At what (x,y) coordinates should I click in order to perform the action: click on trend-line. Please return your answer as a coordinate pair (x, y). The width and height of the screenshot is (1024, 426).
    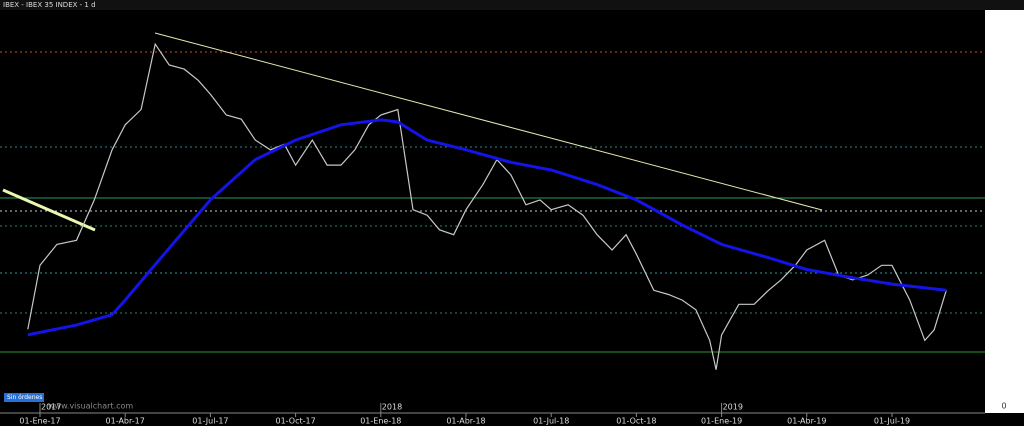
    Looking at the image, I should click on (49, 210).